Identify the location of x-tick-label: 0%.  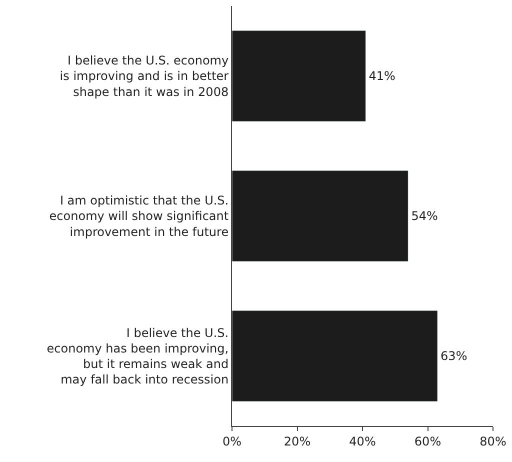
(232, 441).